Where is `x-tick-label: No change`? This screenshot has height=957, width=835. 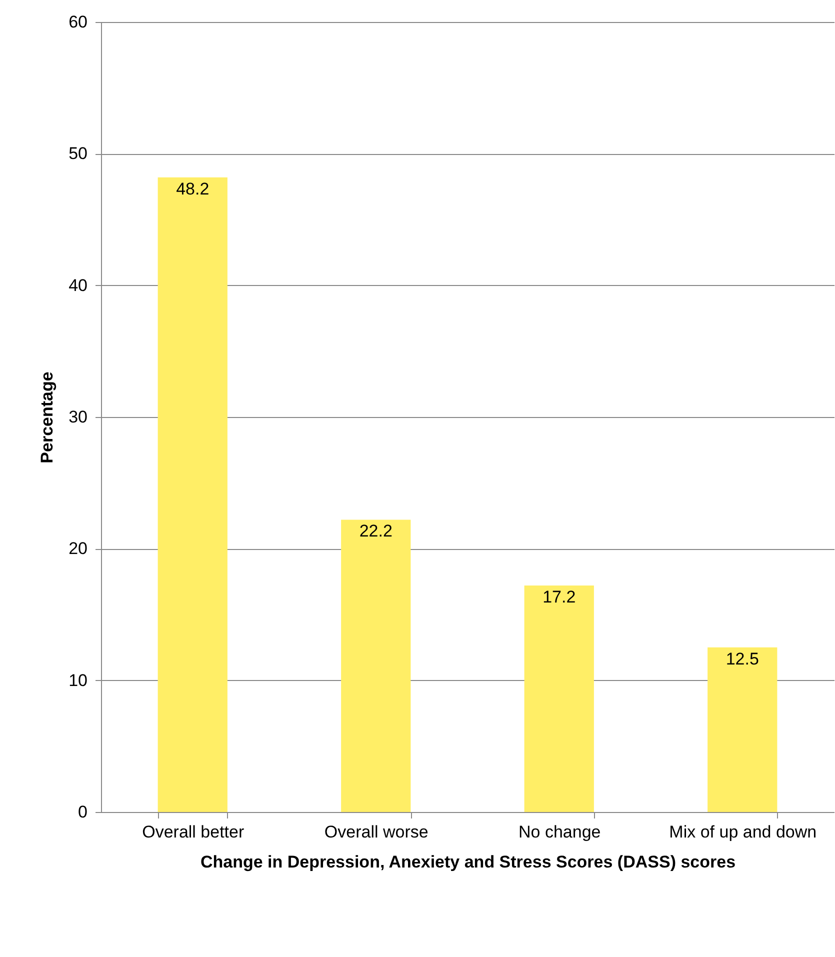 x-tick-label: No change is located at coordinates (559, 832).